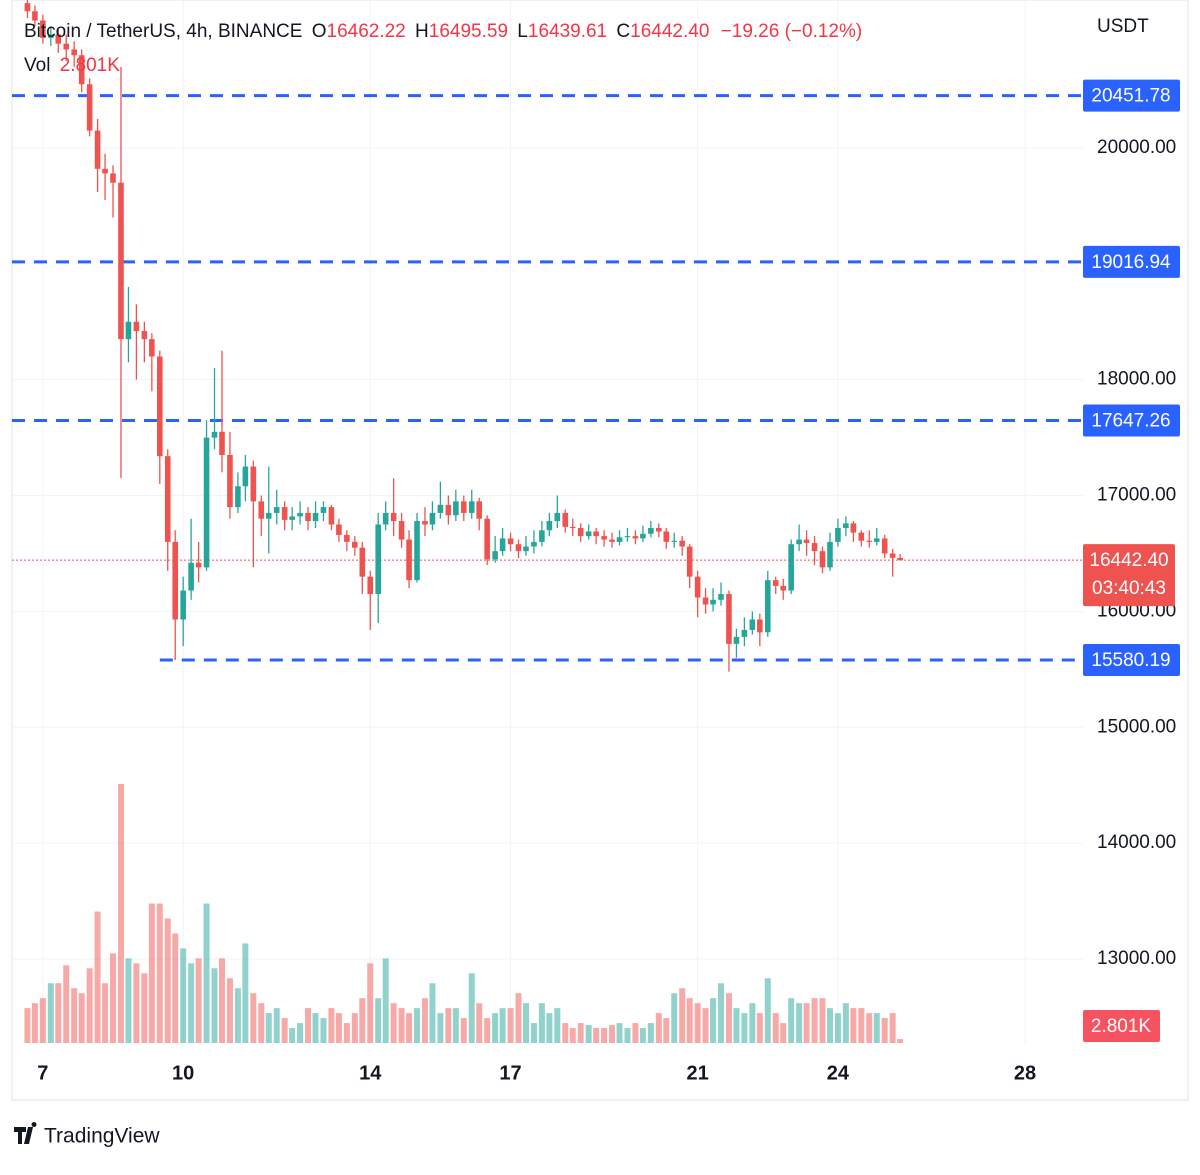 The width and height of the screenshot is (1200, 1175). I want to click on o-label: O, so click(319, 31).